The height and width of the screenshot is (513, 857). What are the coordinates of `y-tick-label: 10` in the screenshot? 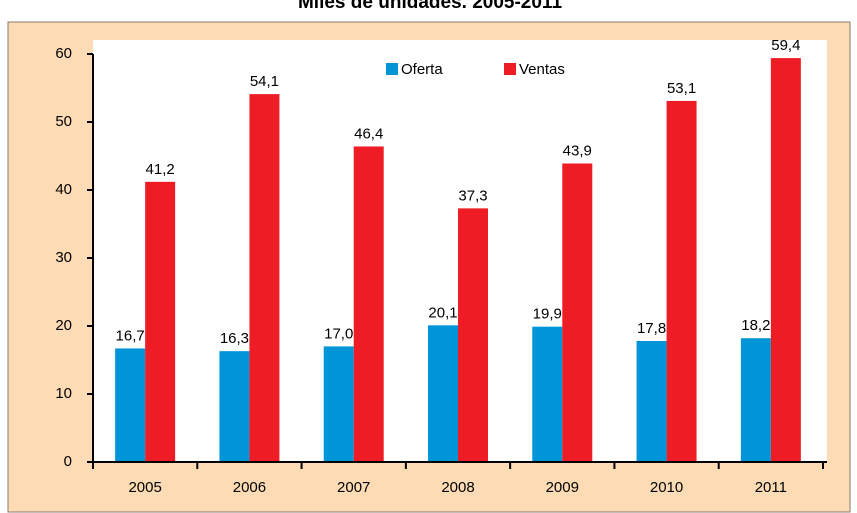 It's located at (63, 393).